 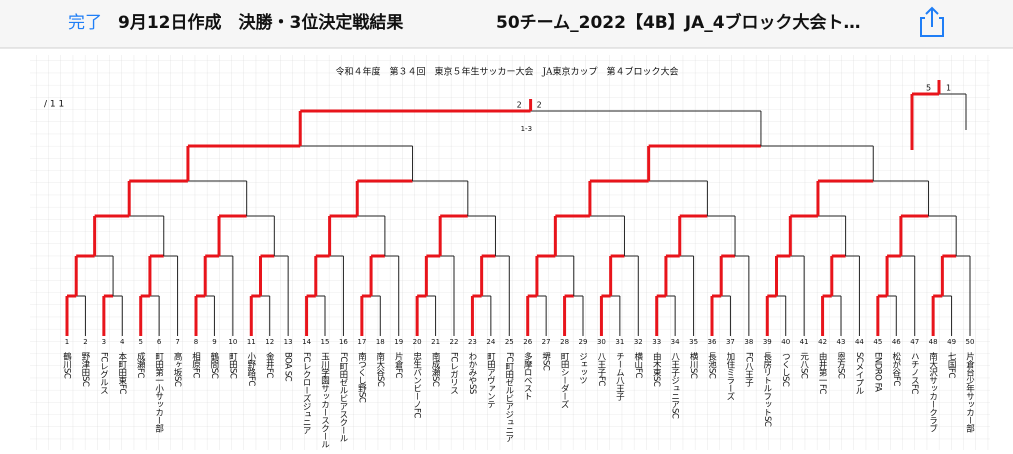 What do you see at coordinates (785, 369) in the screenshot?
I see `team-name: つくしSC` at bounding box center [785, 369].